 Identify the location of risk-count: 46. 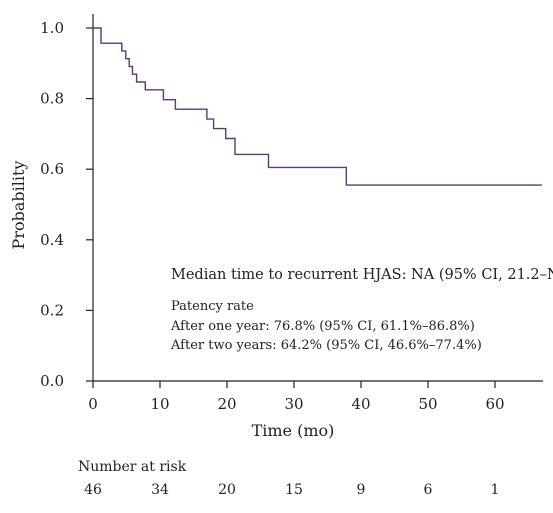
(93, 490).